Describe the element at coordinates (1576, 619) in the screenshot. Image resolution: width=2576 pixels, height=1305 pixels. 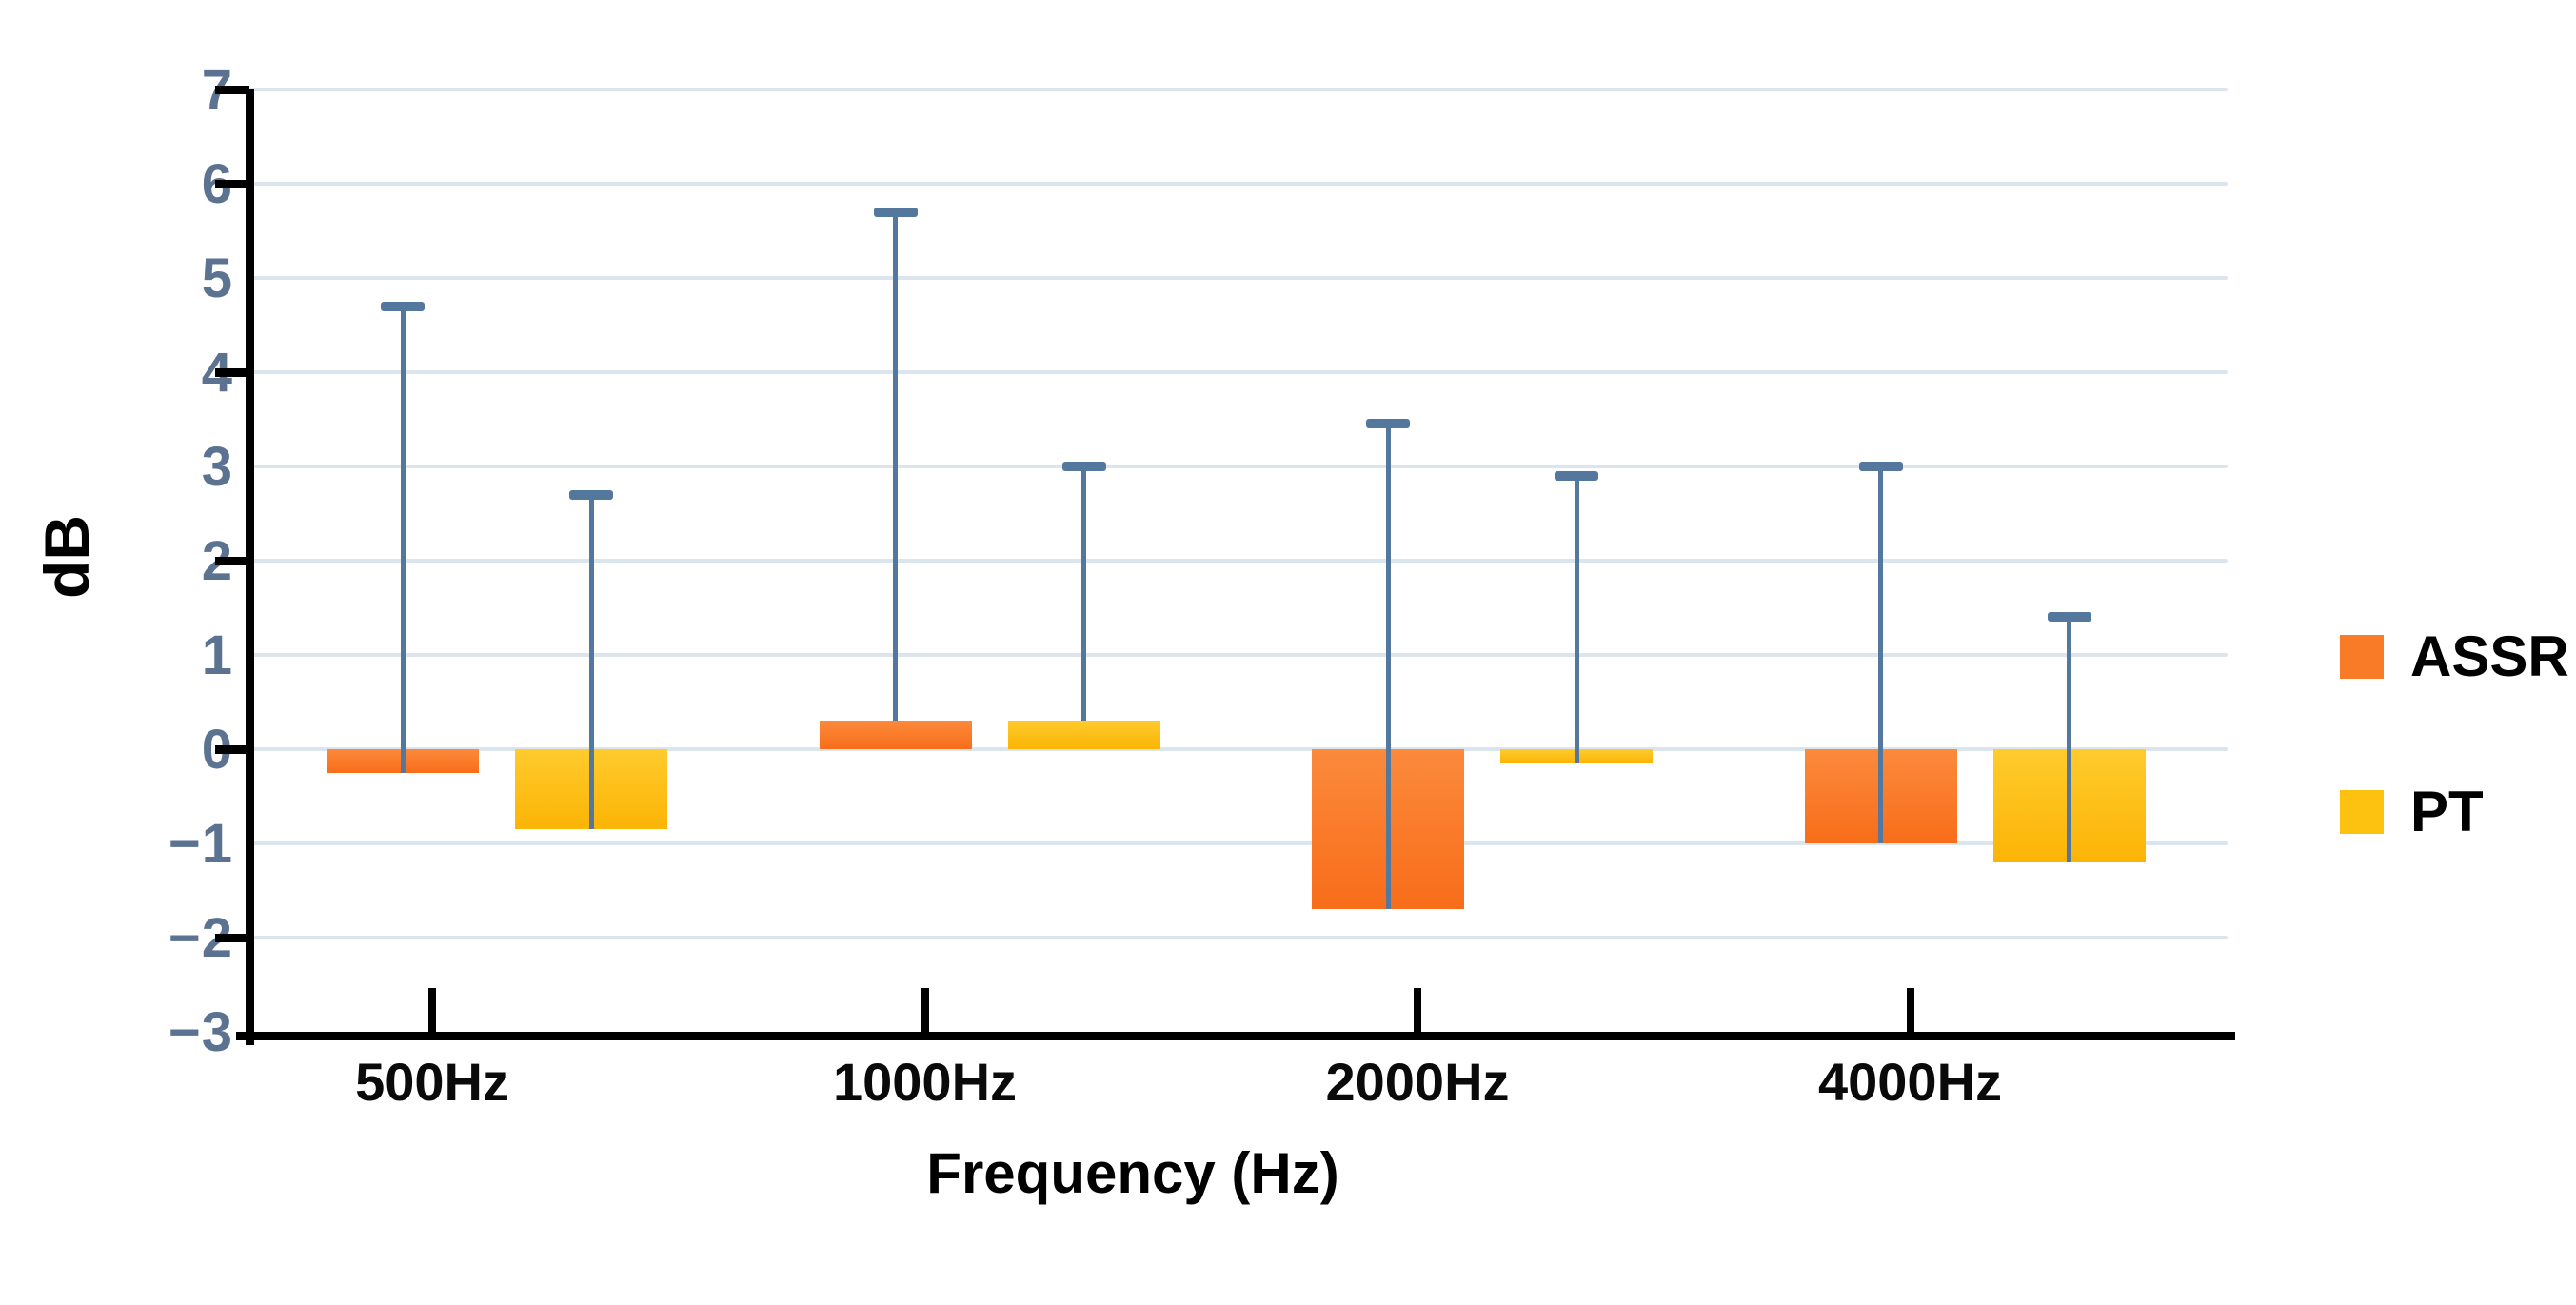
I see `error-bar-pt-2000Hz` at that location.